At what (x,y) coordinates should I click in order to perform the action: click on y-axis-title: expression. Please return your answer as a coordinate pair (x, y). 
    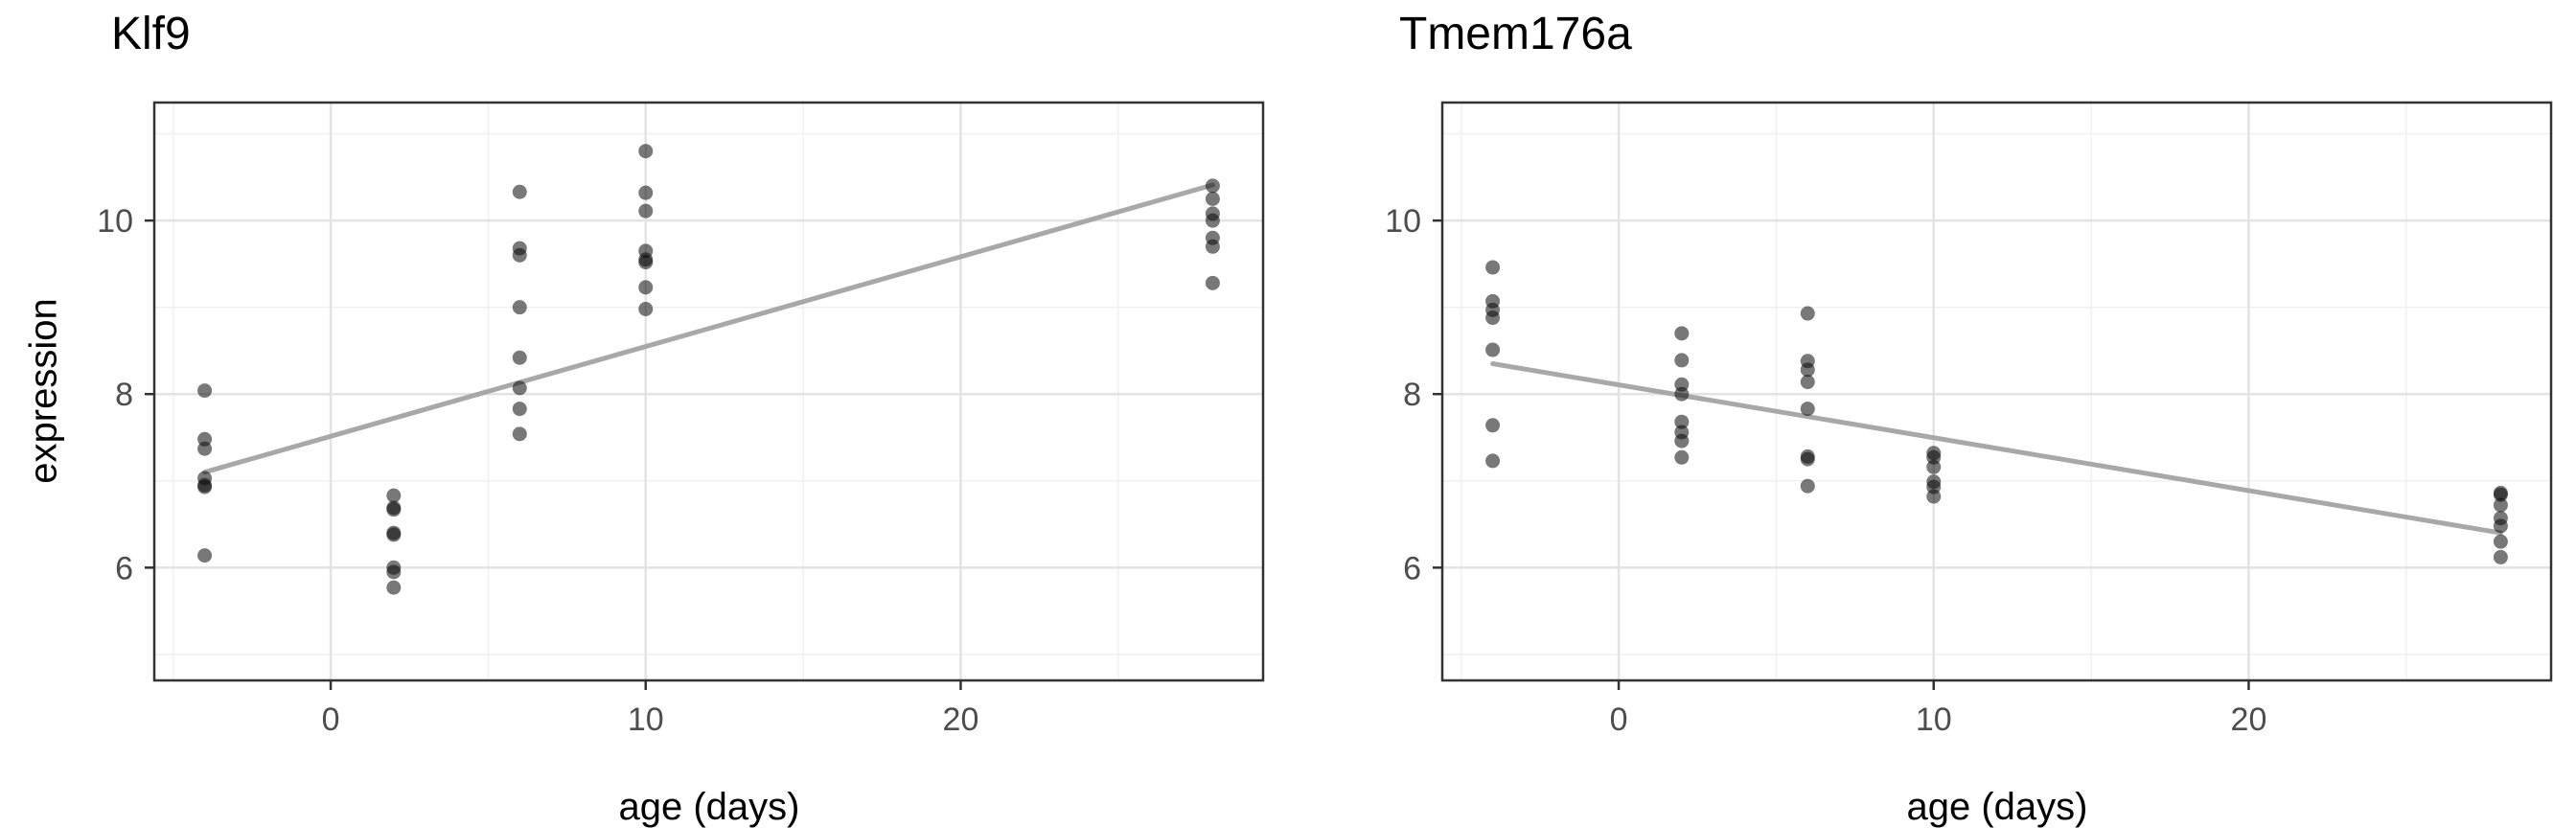
    Looking at the image, I should click on (43, 391).